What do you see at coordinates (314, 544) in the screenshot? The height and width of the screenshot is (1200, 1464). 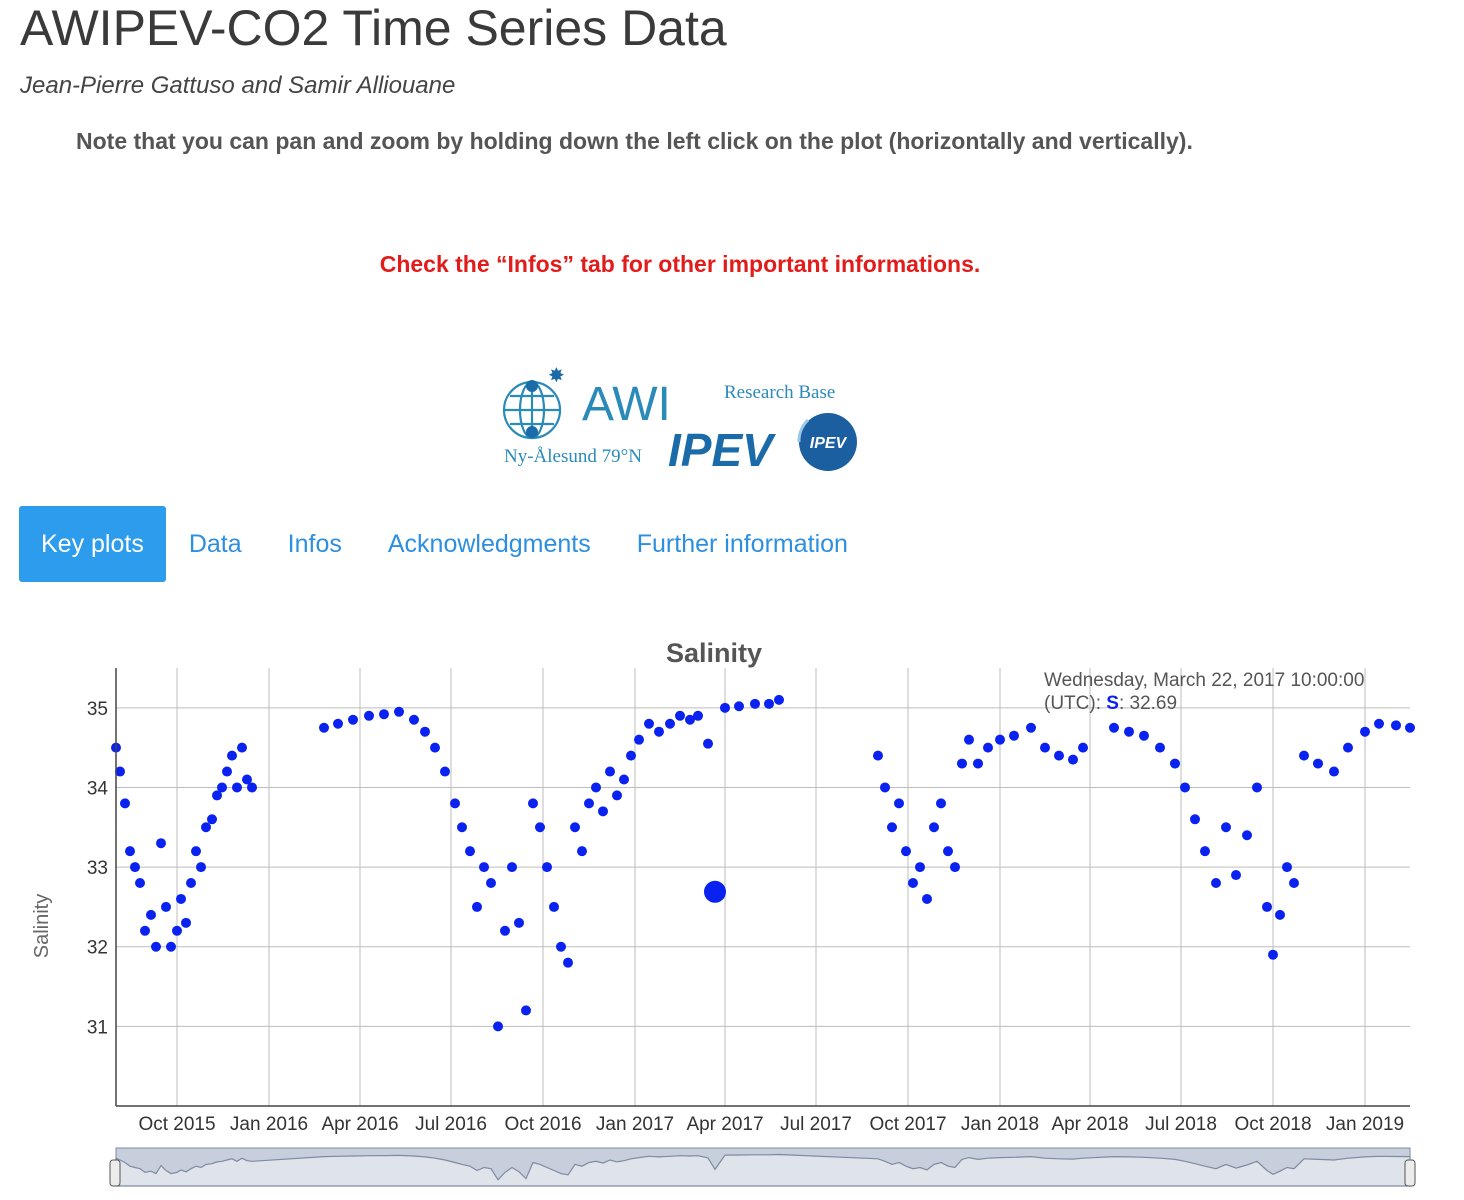 I see `tab-infos: Infos` at bounding box center [314, 544].